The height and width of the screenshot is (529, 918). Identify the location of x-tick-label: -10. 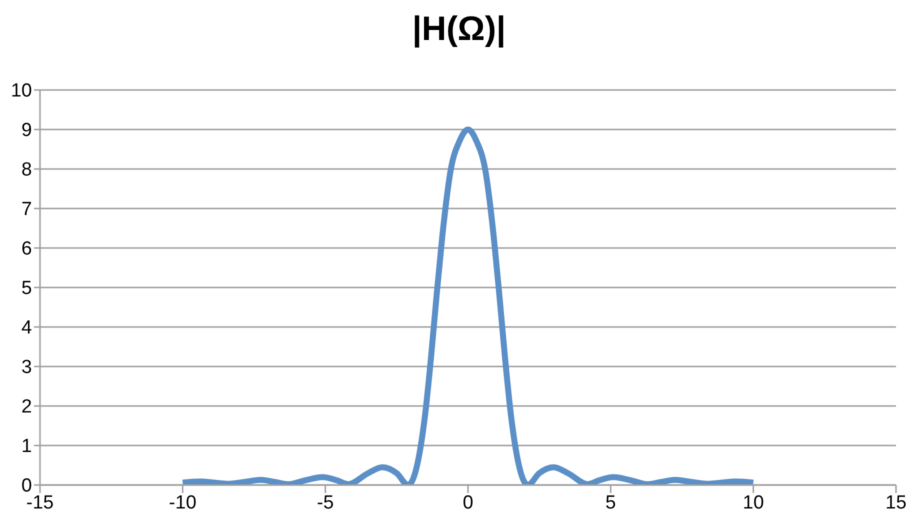
(182, 503).